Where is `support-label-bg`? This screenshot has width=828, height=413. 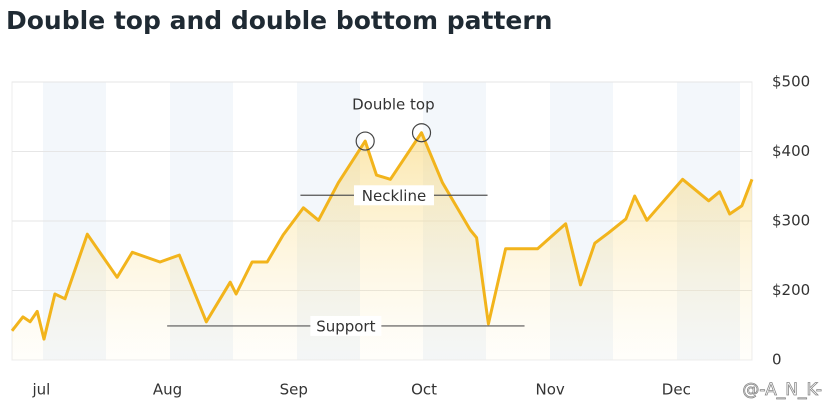 support-label-bg is located at coordinates (346, 325).